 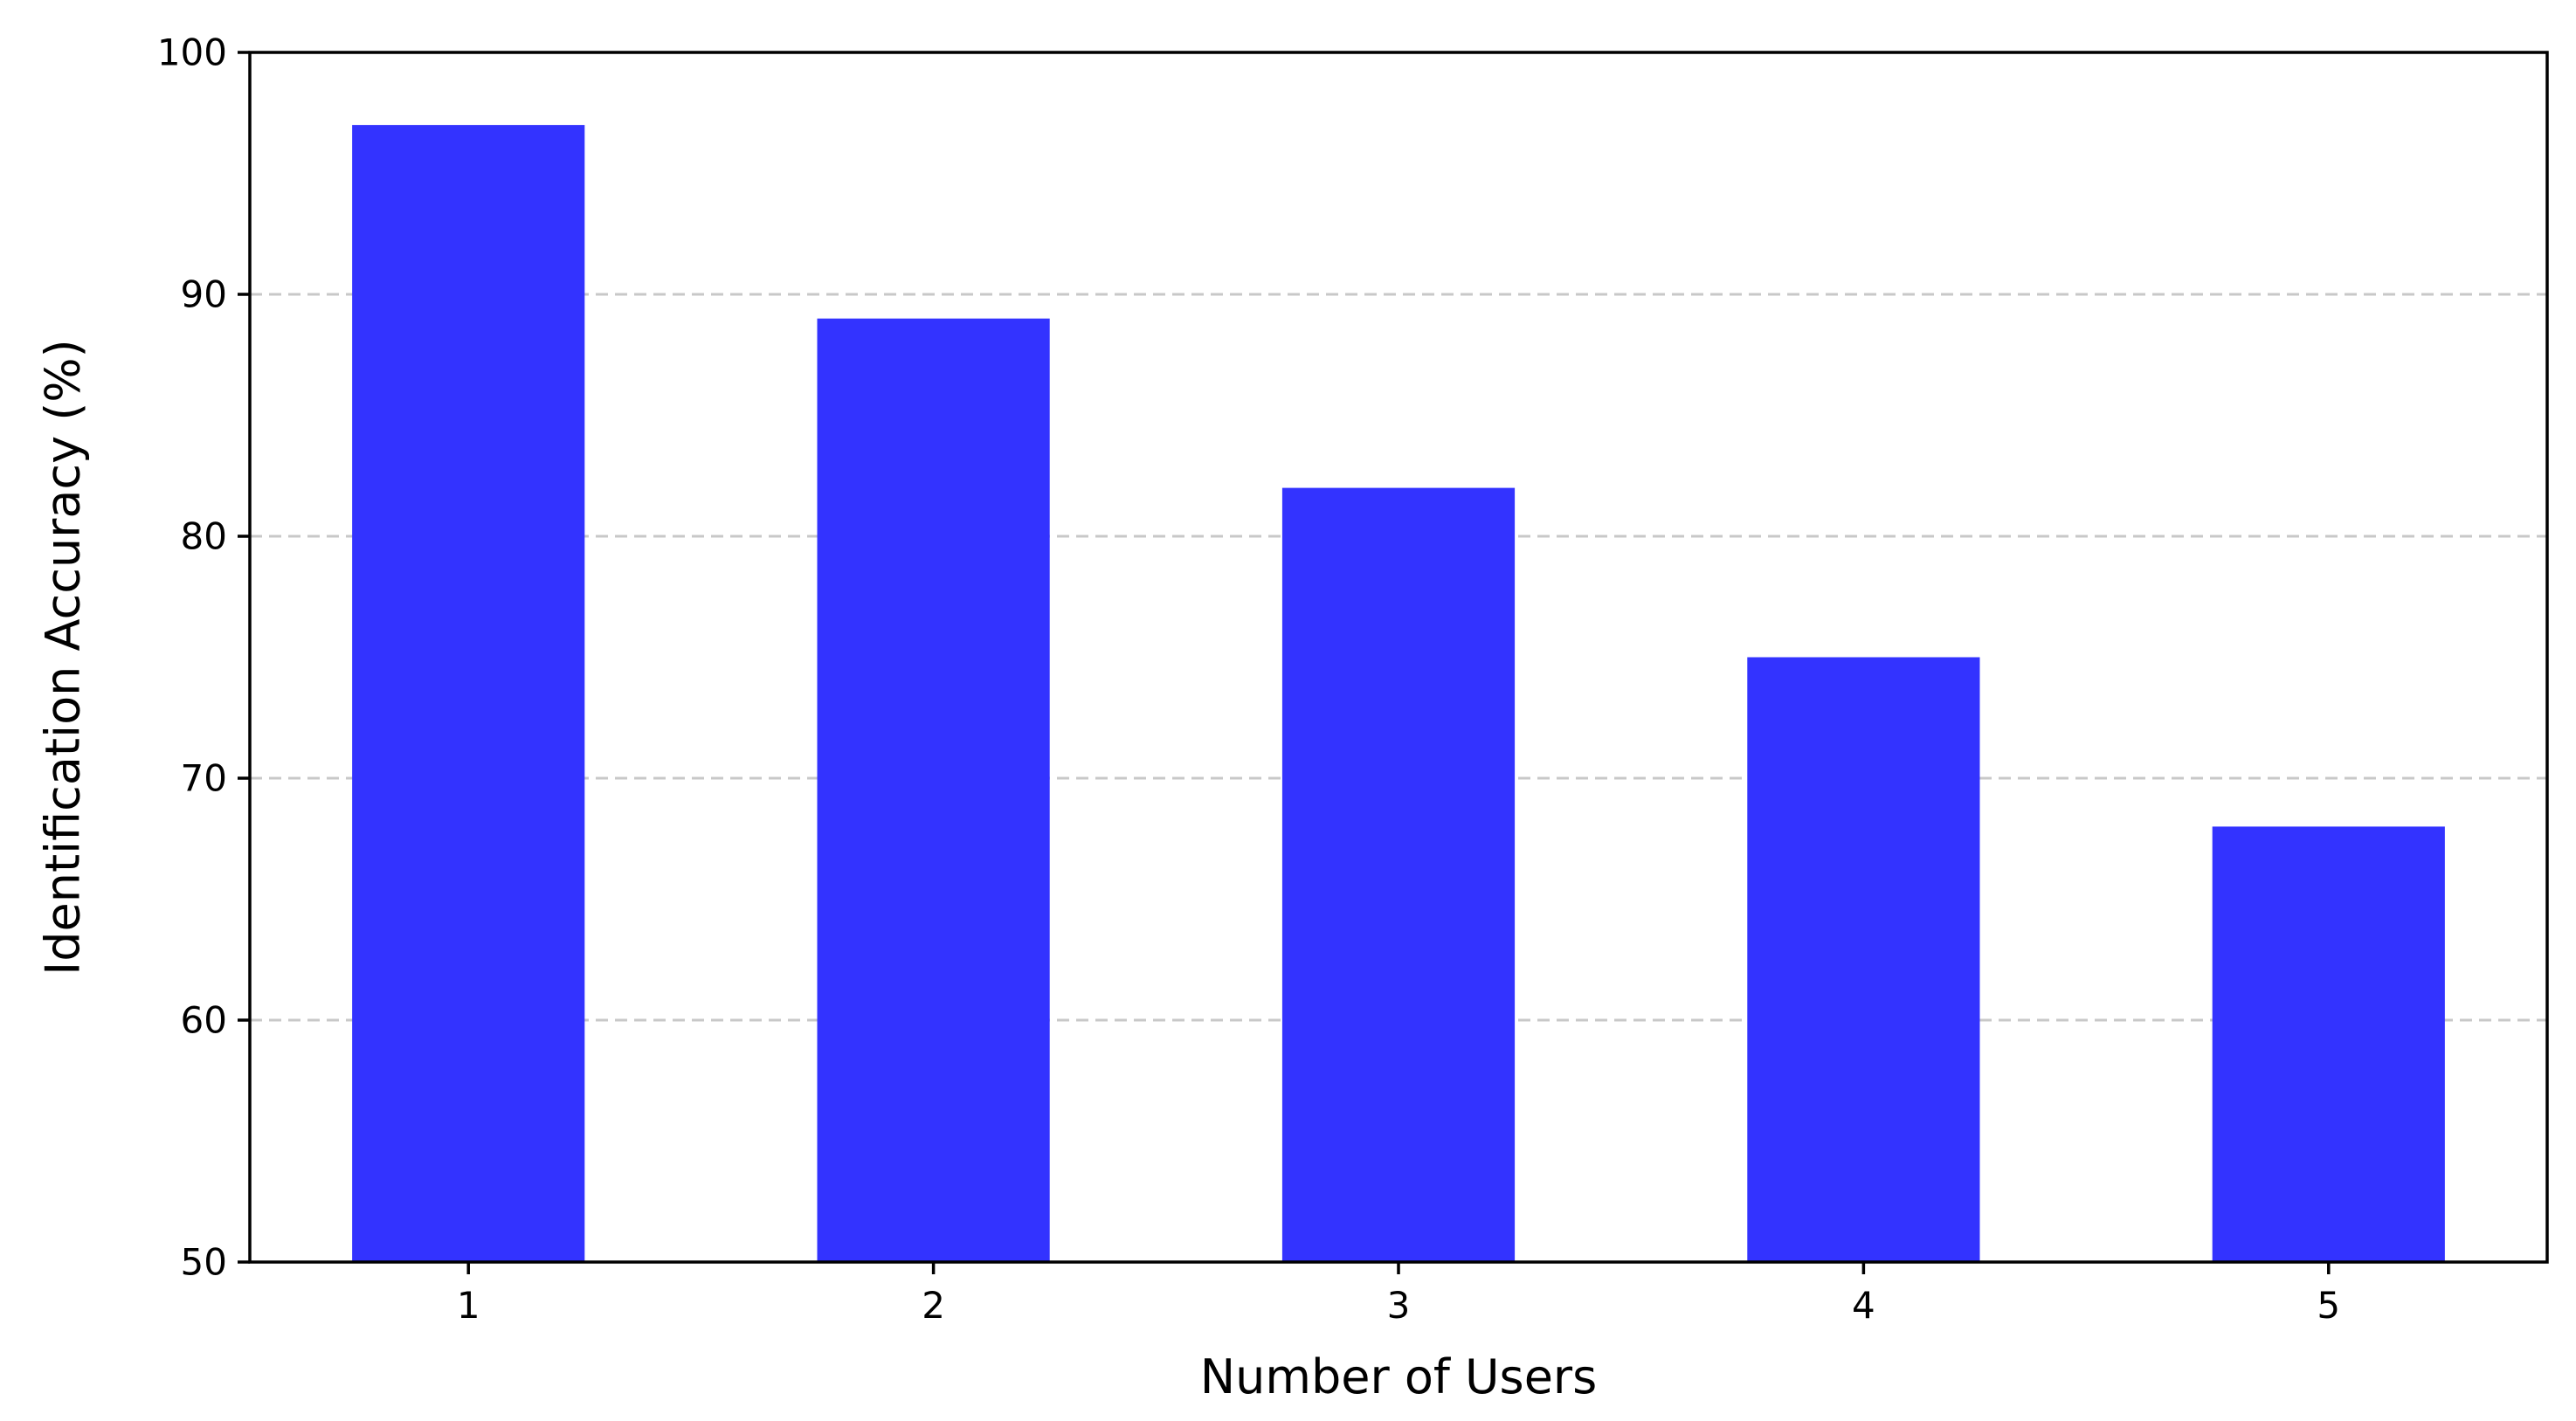 What do you see at coordinates (934, 1306) in the screenshot?
I see `x-tick-label: 2` at bounding box center [934, 1306].